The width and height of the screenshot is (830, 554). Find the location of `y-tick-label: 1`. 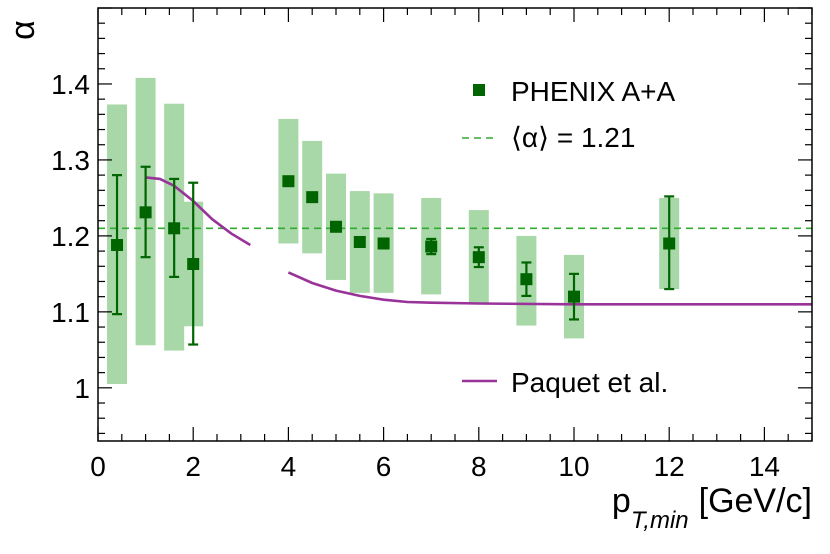

y-tick-label: 1 is located at coordinates (82, 388).